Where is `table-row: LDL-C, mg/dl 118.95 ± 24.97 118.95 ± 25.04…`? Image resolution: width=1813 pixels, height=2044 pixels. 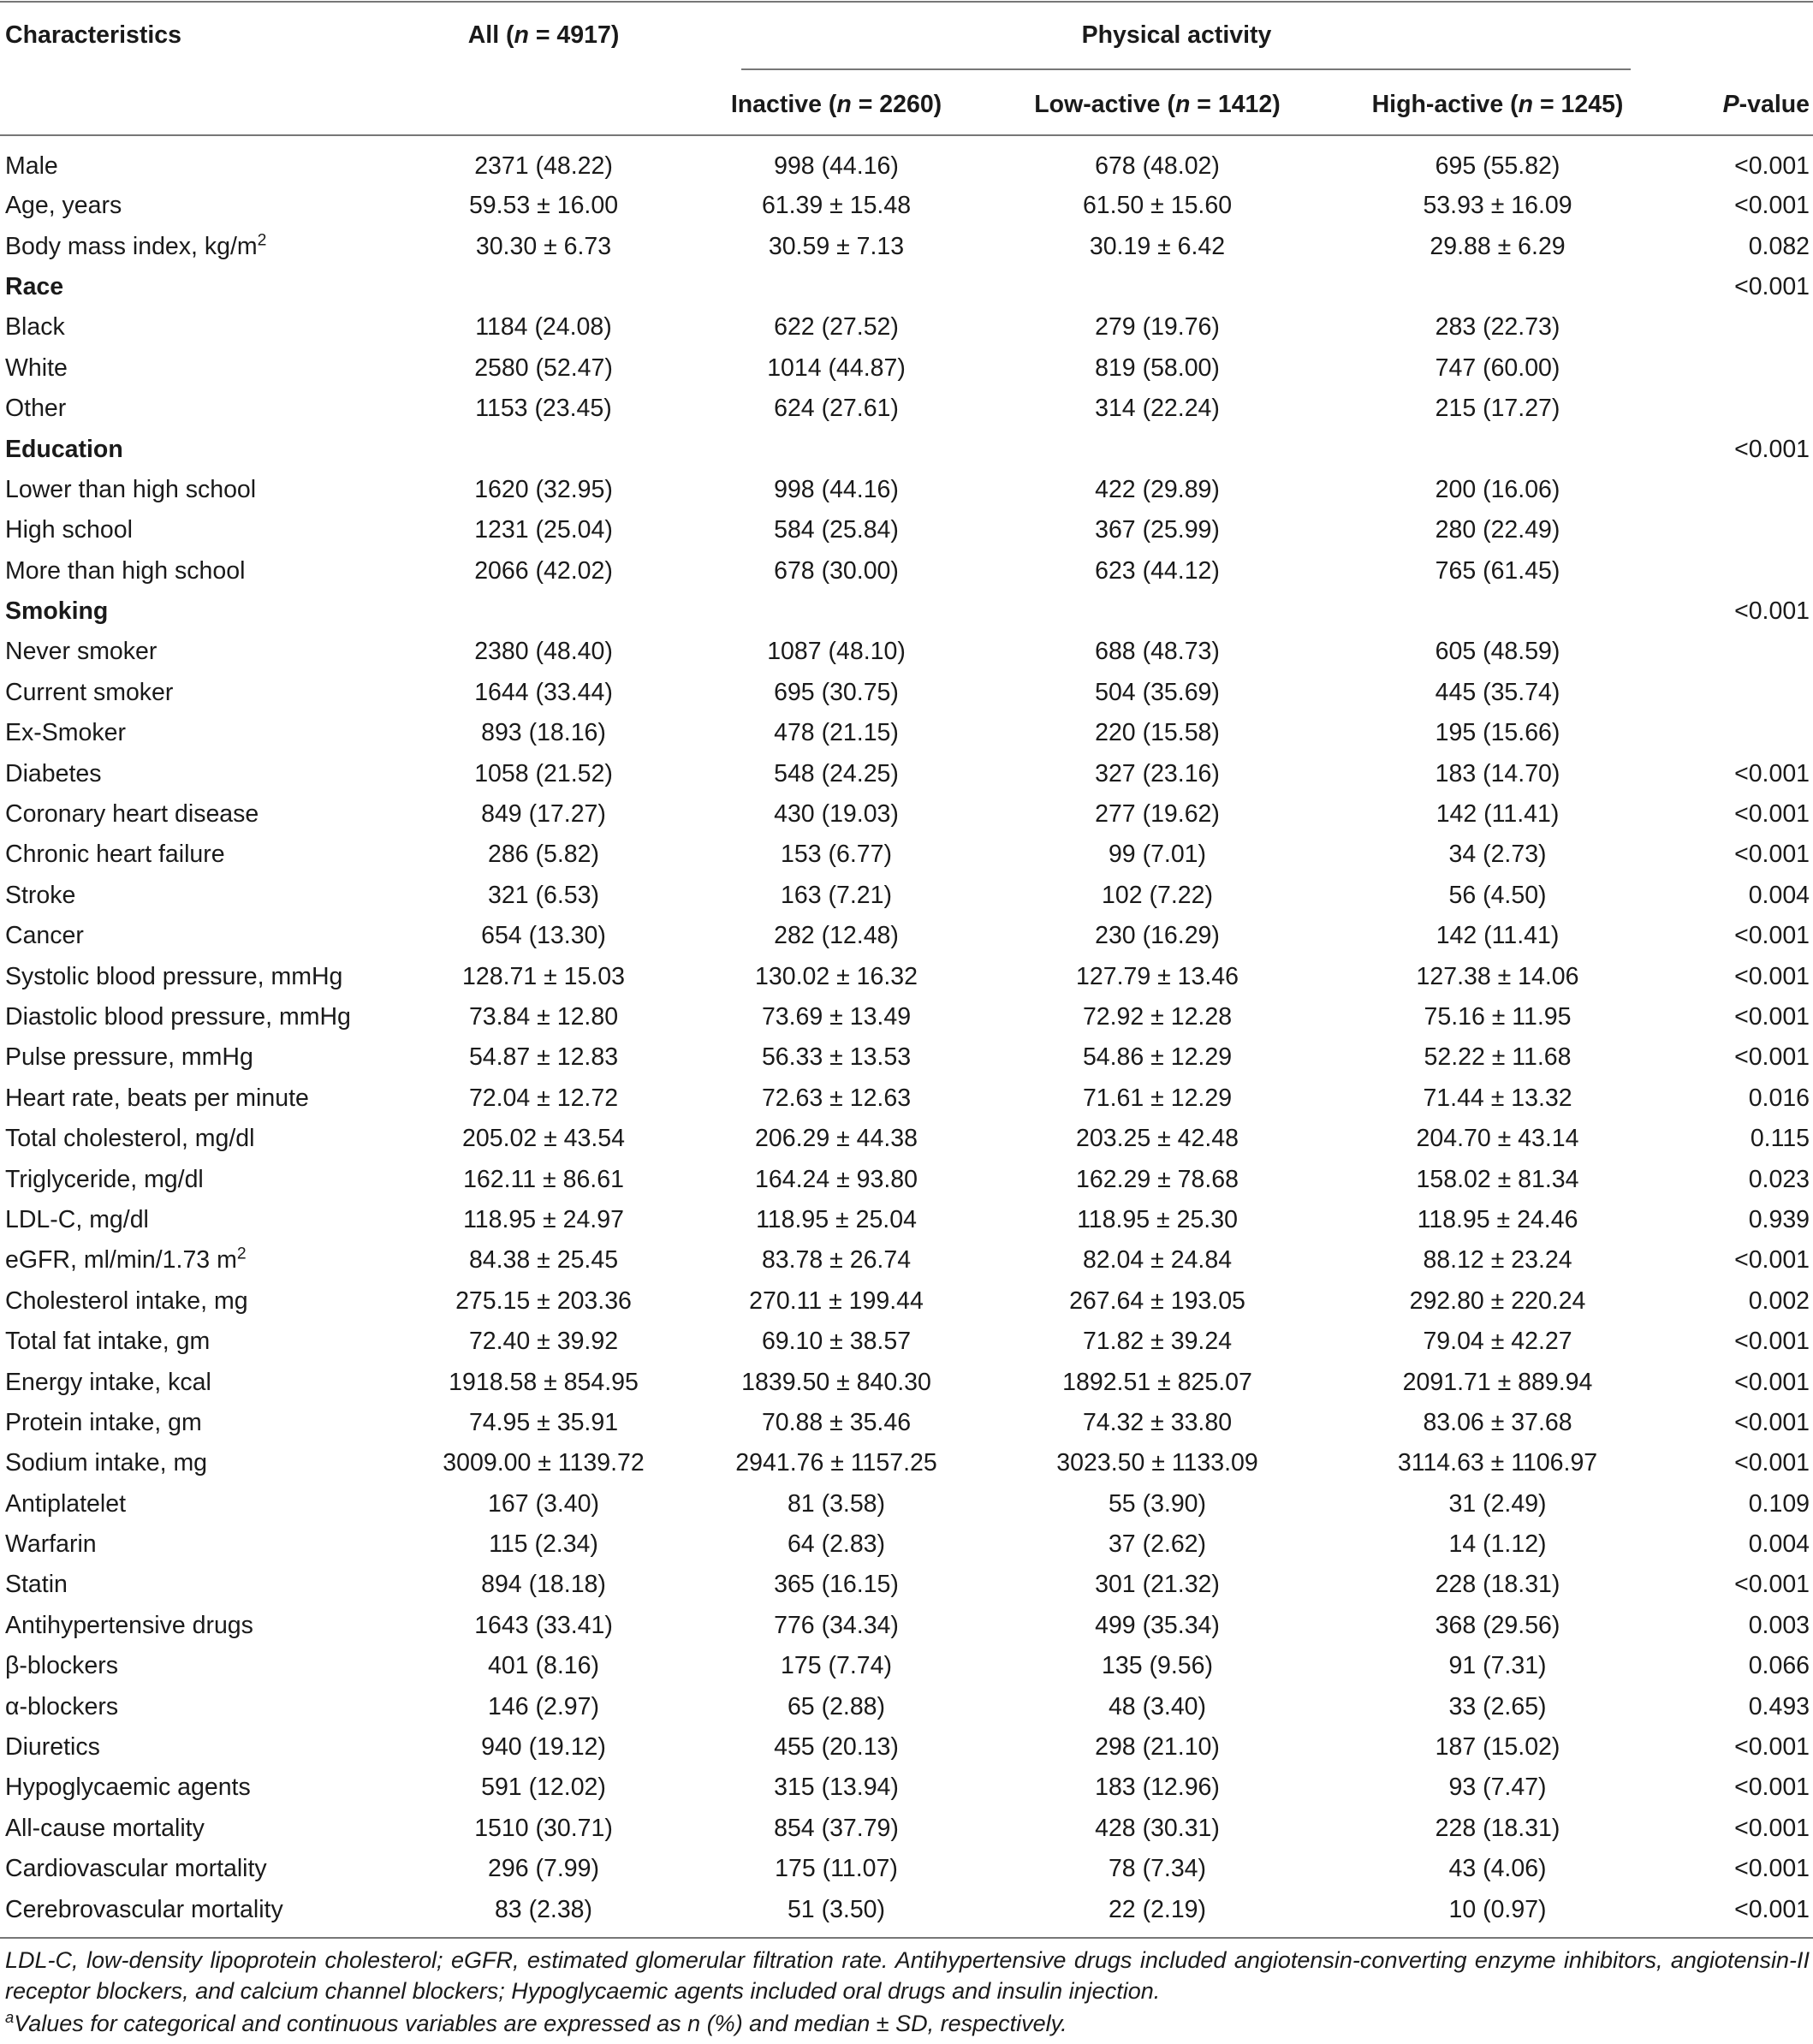 table-row: LDL-C, mg/dl 118.95 ± 24.97 118.95 ± 25.04… is located at coordinates (906, 1220).